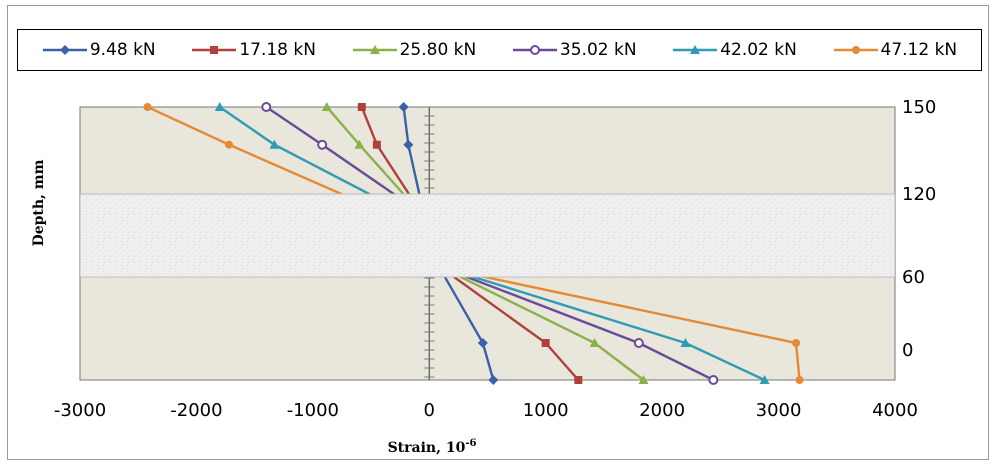 This screenshot has height=466, width=996. Describe the element at coordinates (895, 410) in the screenshot. I see `x-tick-label: 4000` at that location.